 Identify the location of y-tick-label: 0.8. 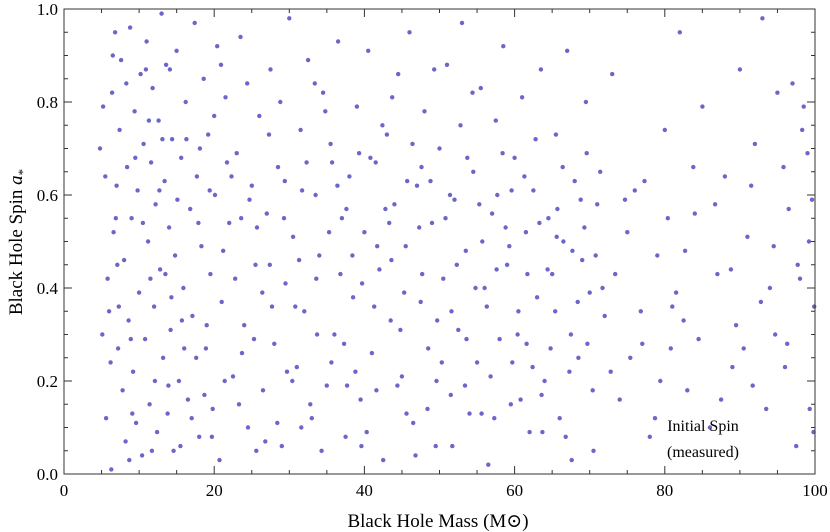
(47, 102).